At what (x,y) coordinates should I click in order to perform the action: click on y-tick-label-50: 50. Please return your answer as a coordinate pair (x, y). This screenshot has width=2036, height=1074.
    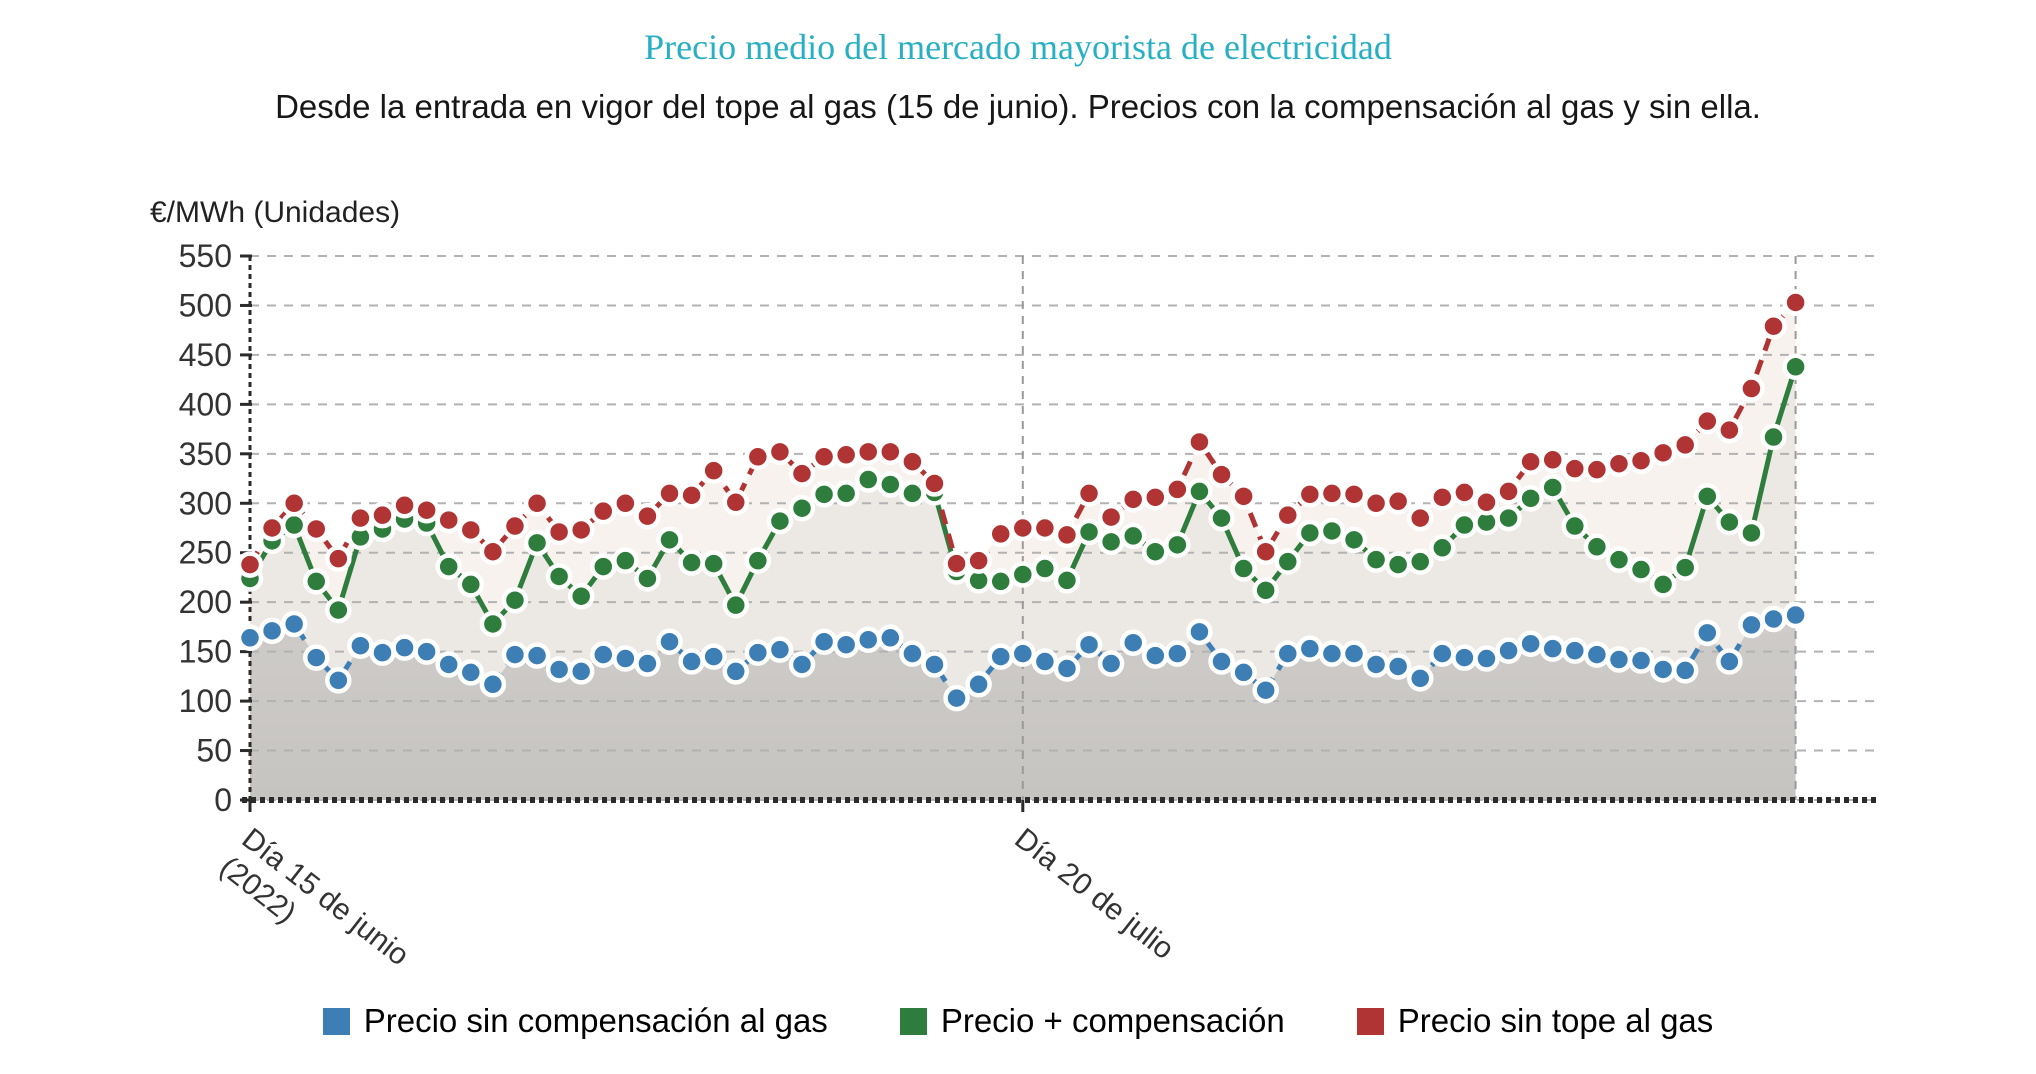
    Looking at the image, I should click on (214, 751).